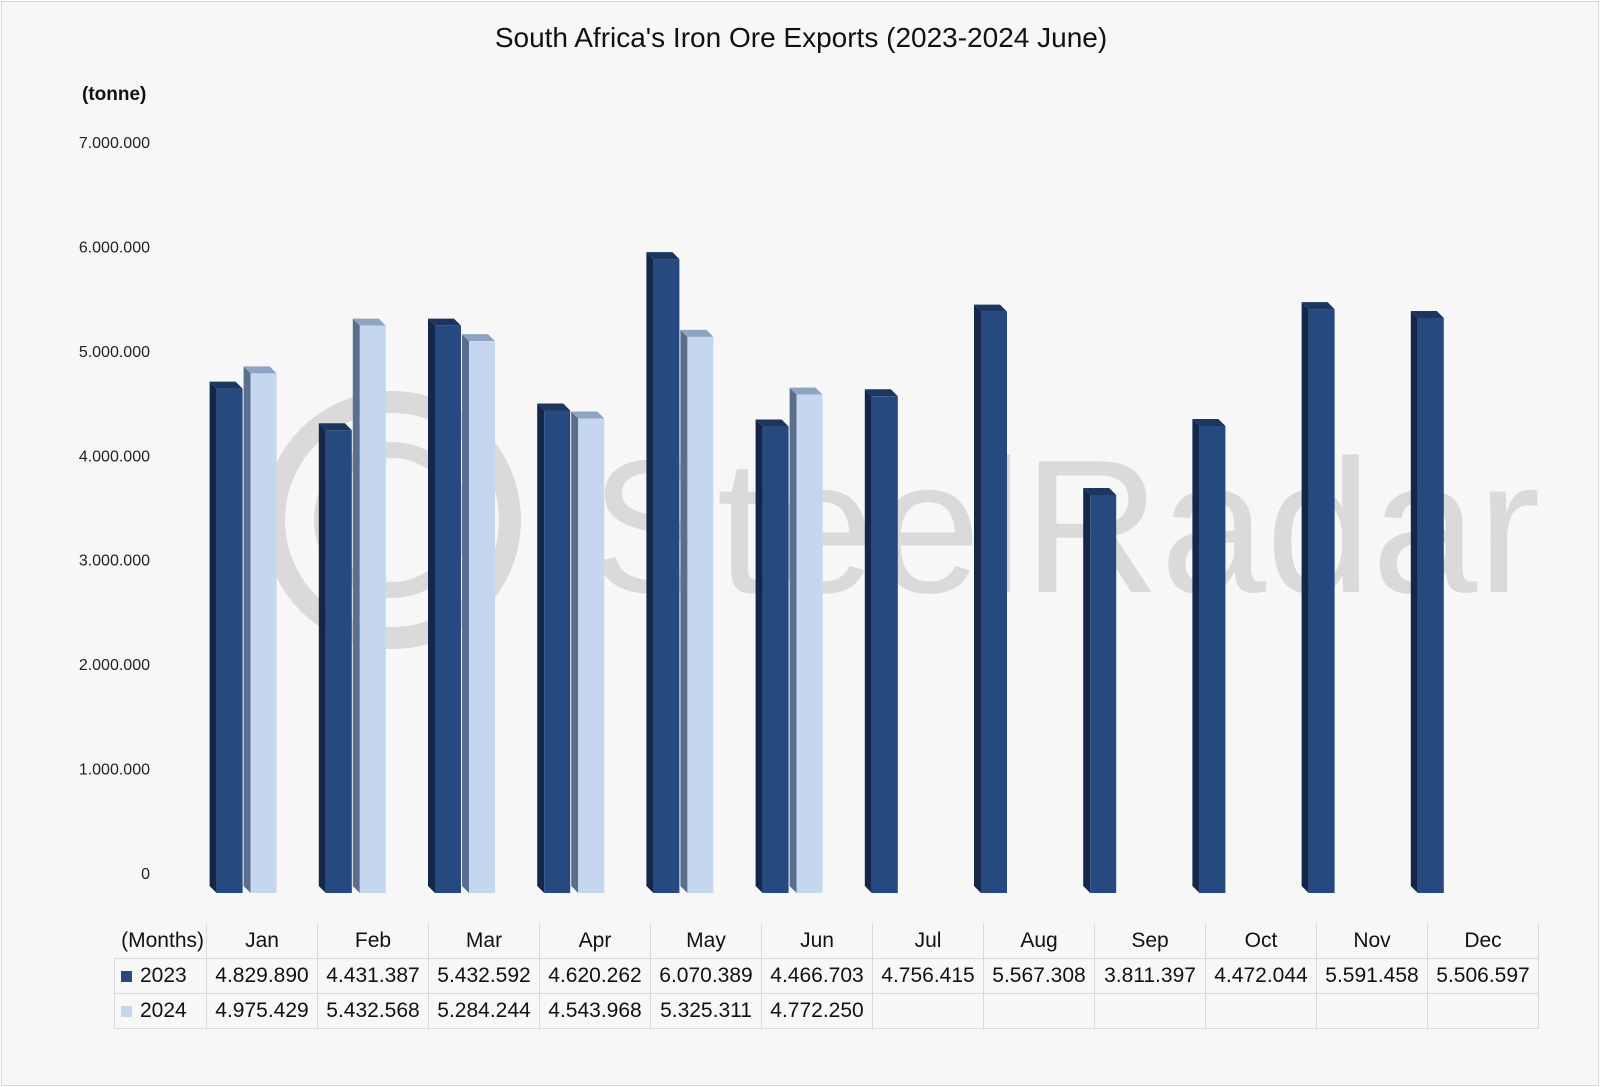 This screenshot has width=1600, height=1087. Describe the element at coordinates (706, 1011) in the screenshot. I see `data-label-2024-may: 5.325.311` at that location.